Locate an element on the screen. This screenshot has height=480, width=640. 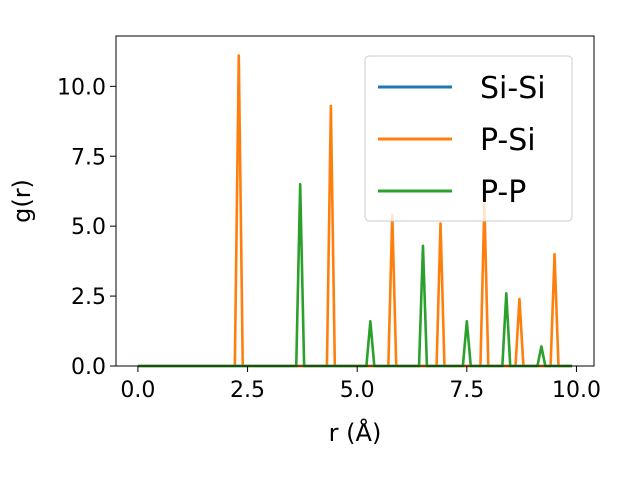
x-tick-label: 0.0 is located at coordinates (137, 390).